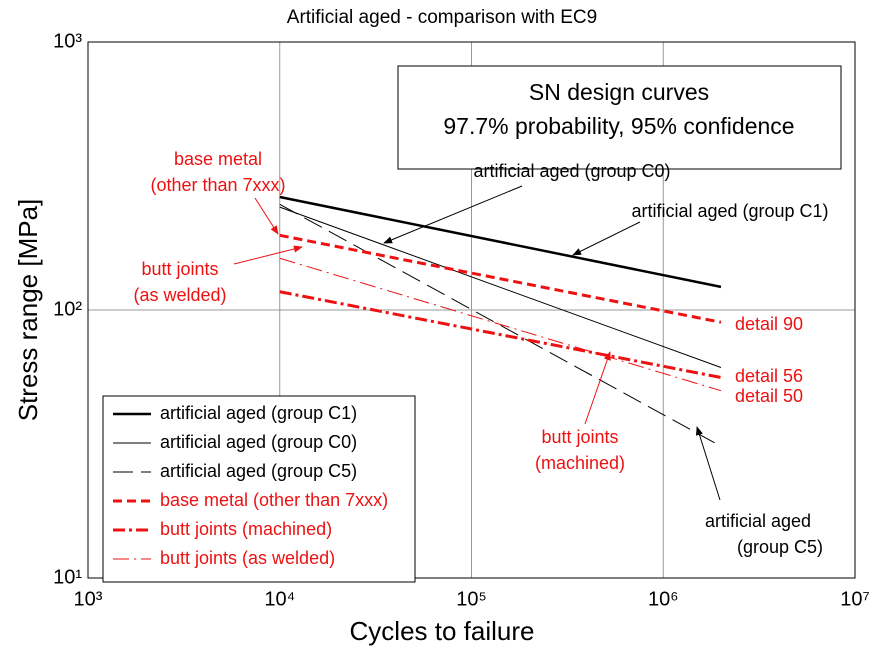 This screenshot has height=653, width=885. I want to click on y-tick-label: 10¹, so click(67, 577).